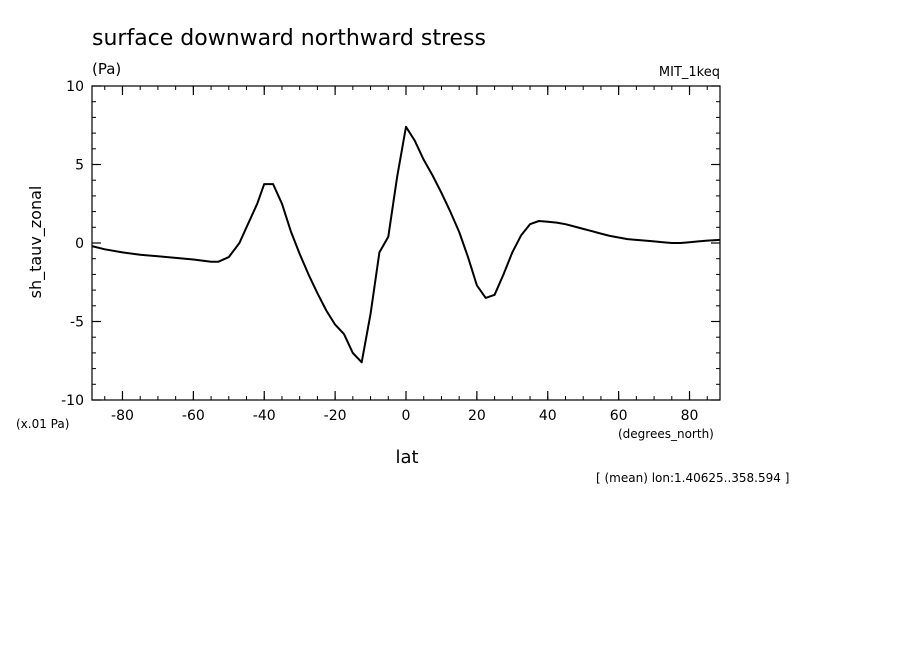  What do you see at coordinates (548, 416) in the screenshot?
I see `x-tick-label: 40` at bounding box center [548, 416].